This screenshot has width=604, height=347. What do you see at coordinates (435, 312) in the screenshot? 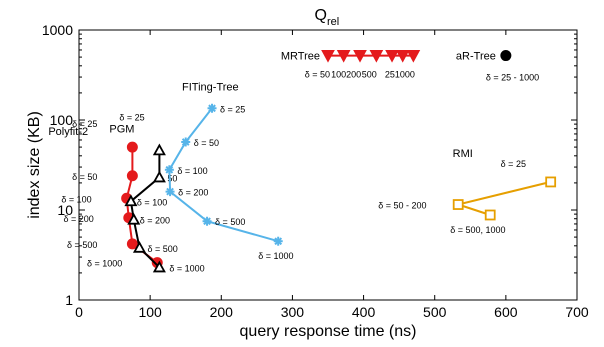
I see `x-tick-label: 500` at bounding box center [435, 312].